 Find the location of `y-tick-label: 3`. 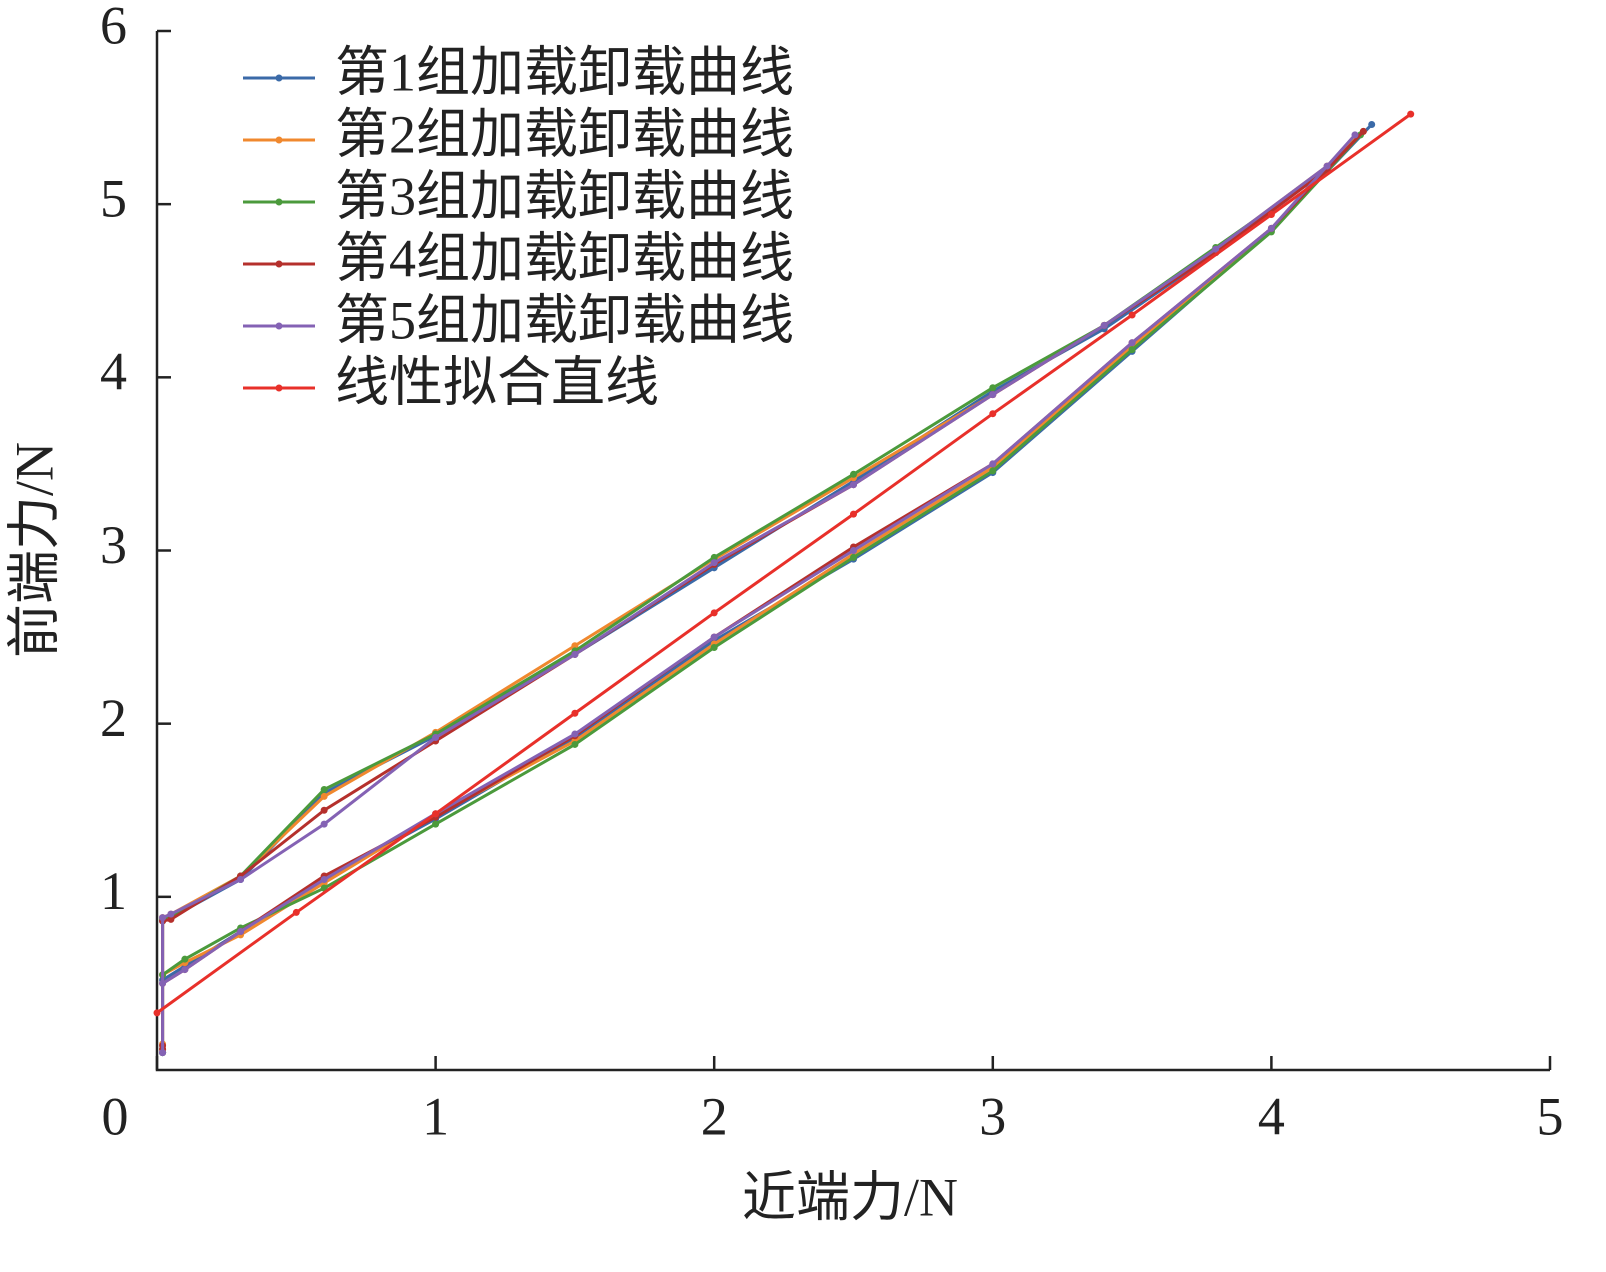

y-tick-label: 3 is located at coordinates (113, 545).